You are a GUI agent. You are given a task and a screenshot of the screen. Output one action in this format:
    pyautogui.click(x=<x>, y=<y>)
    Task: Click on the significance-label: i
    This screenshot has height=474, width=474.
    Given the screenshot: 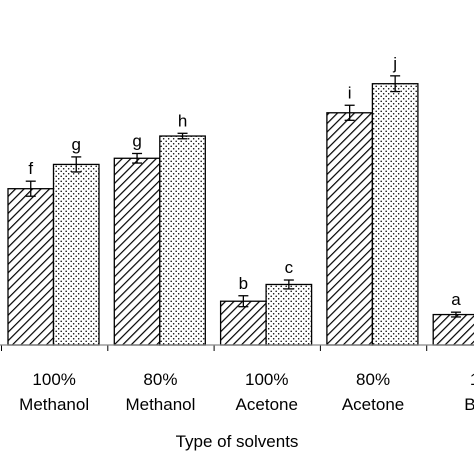 What is the action you would take?
    pyautogui.click(x=350, y=92)
    